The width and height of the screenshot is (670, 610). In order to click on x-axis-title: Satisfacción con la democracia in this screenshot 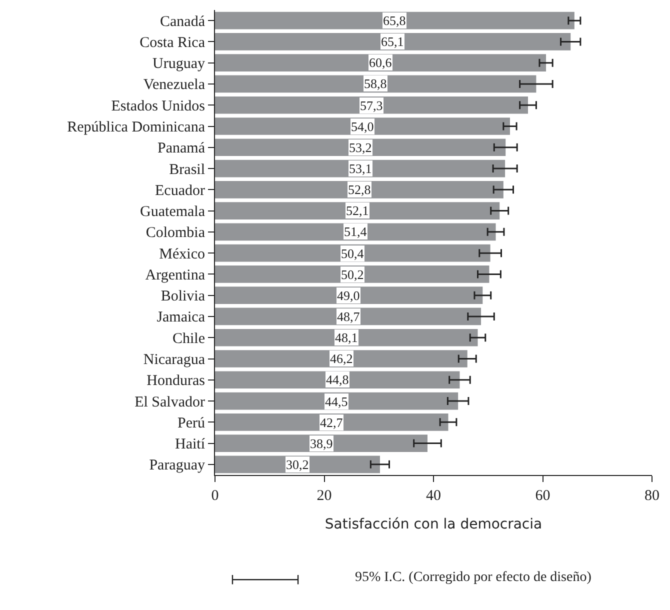, I will do `click(433, 524)`.